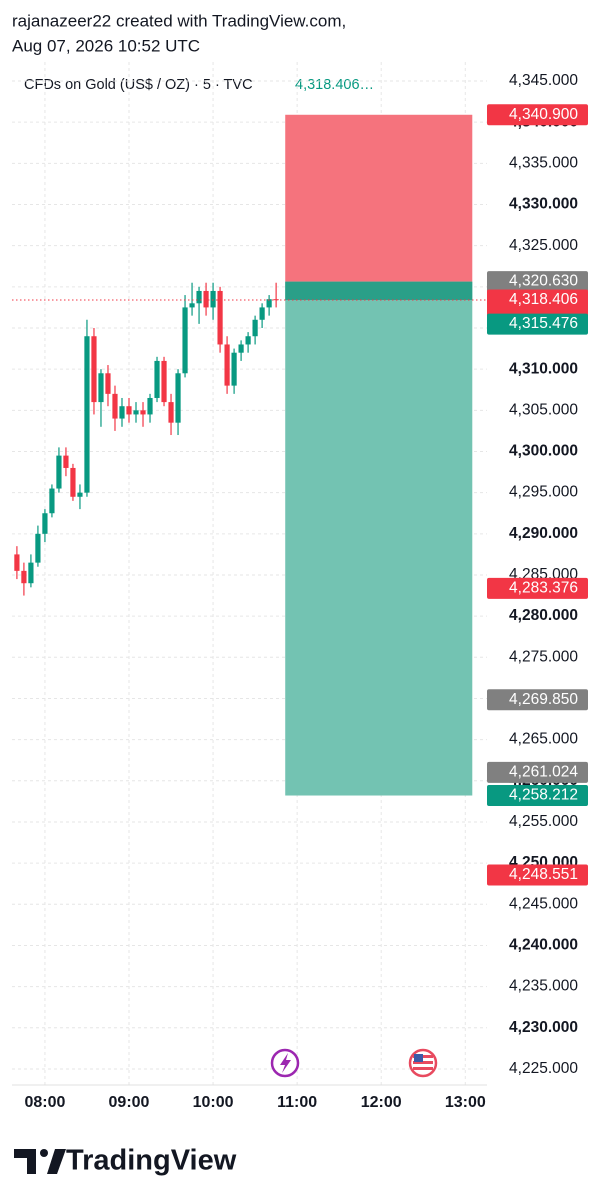 The width and height of the screenshot is (607, 1200). I want to click on symbol-legend: CFDs on Gold (US$ / OZ) · 5 · TVC, so click(138, 85).